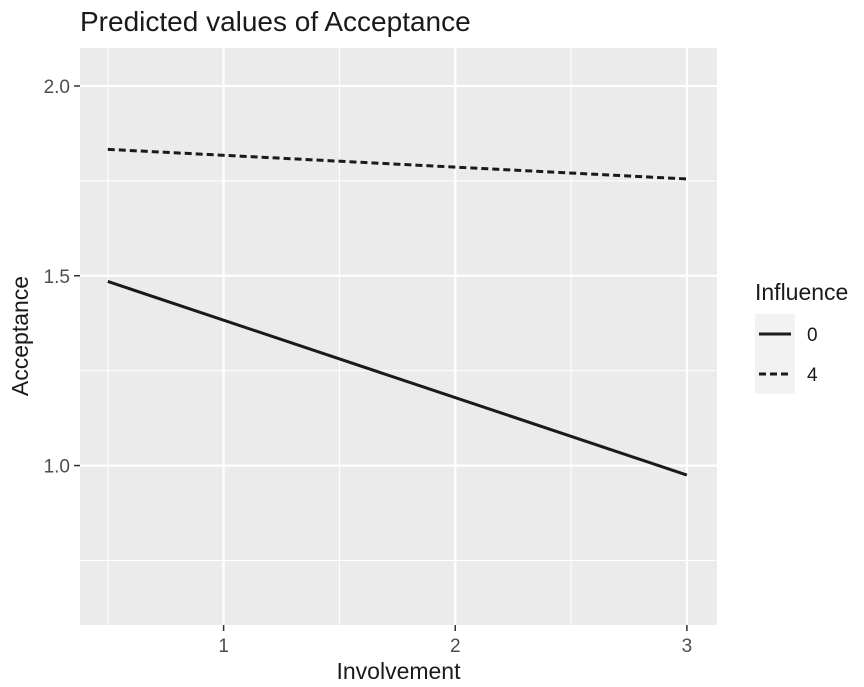  What do you see at coordinates (275, 21) in the screenshot?
I see `chart-title: Predicted values of Acceptance` at bounding box center [275, 21].